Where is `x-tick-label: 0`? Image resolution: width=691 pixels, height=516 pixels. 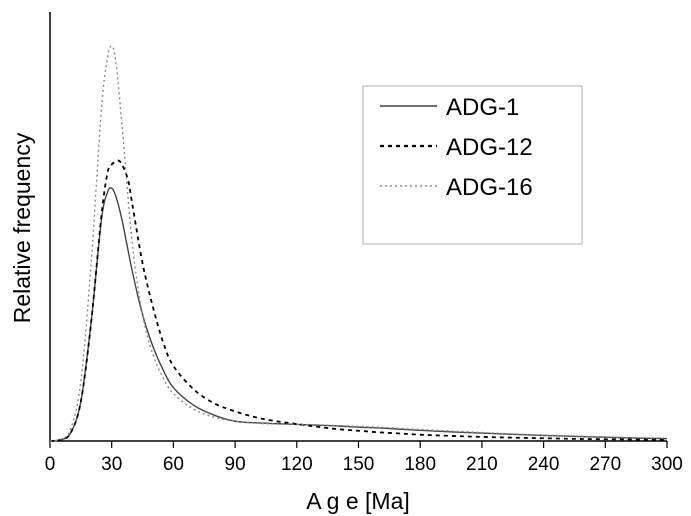 x-tick-label: 0 is located at coordinates (50, 464).